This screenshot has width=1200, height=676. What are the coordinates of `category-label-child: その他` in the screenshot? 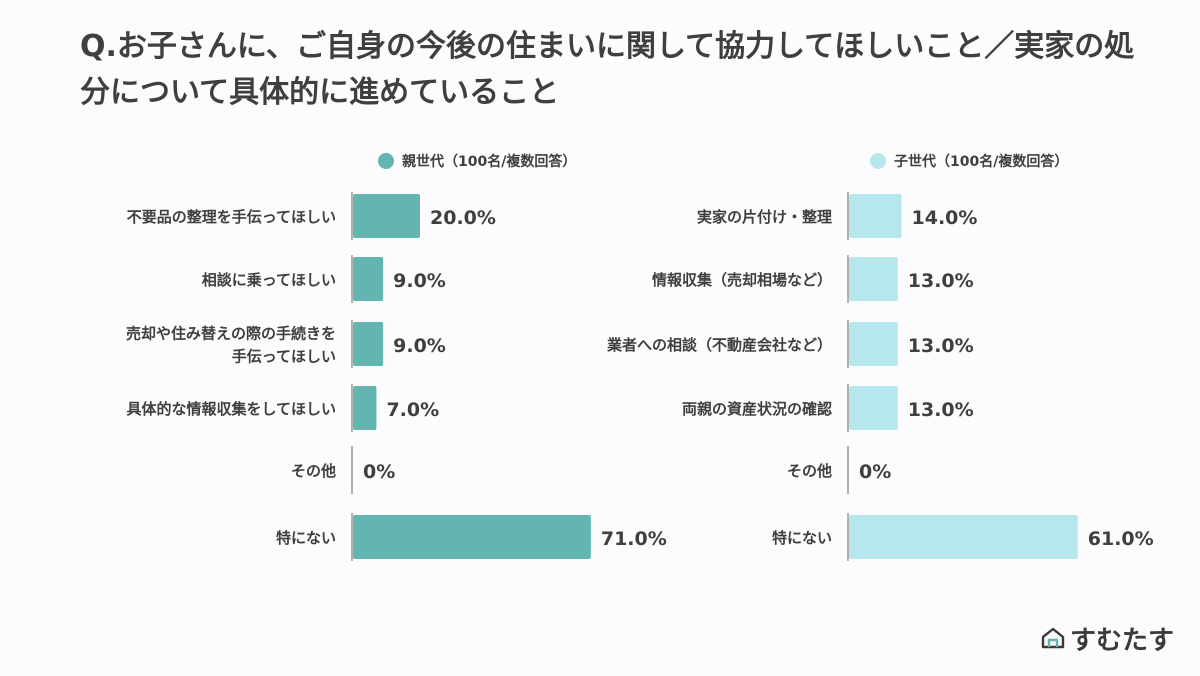 It's located at (809, 471).